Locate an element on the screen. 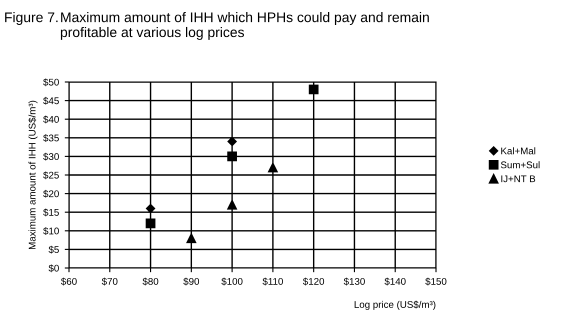 This screenshot has width=588, height=334. x-tick-label: $90 is located at coordinates (191, 282).